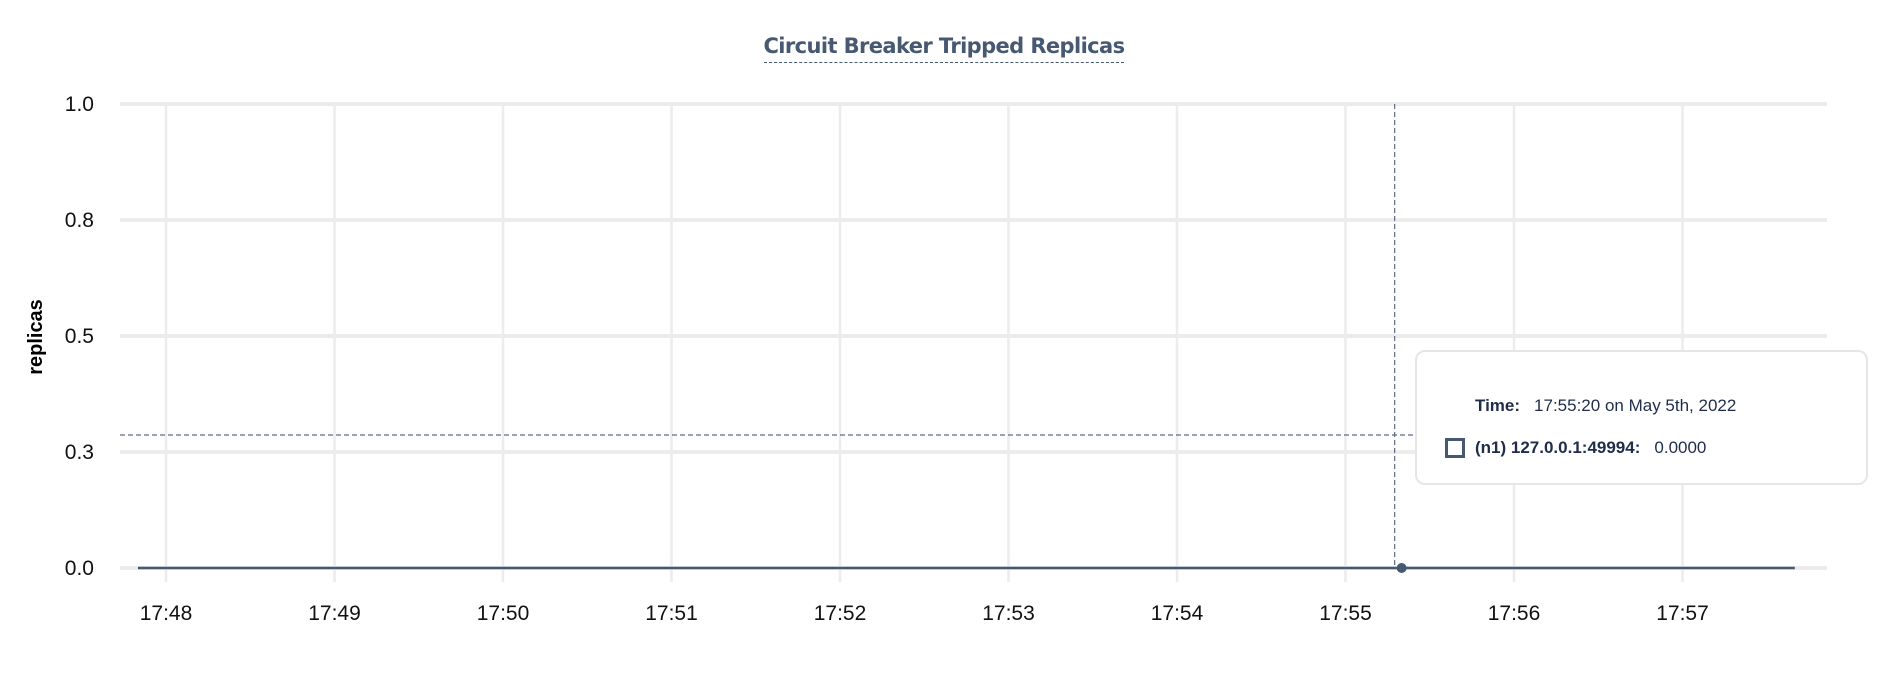 The width and height of the screenshot is (1888, 674). Describe the element at coordinates (671, 613) in the screenshot. I see `x-tick-label: 17:51` at that location.